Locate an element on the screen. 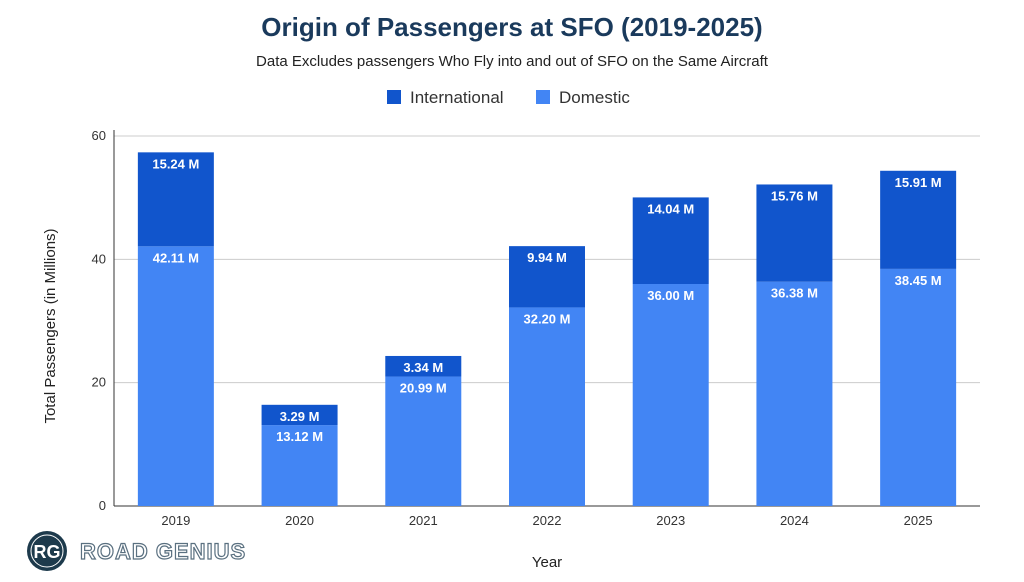 This screenshot has width=1024, height=582. bar-international-2022 is located at coordinates (547, 277).